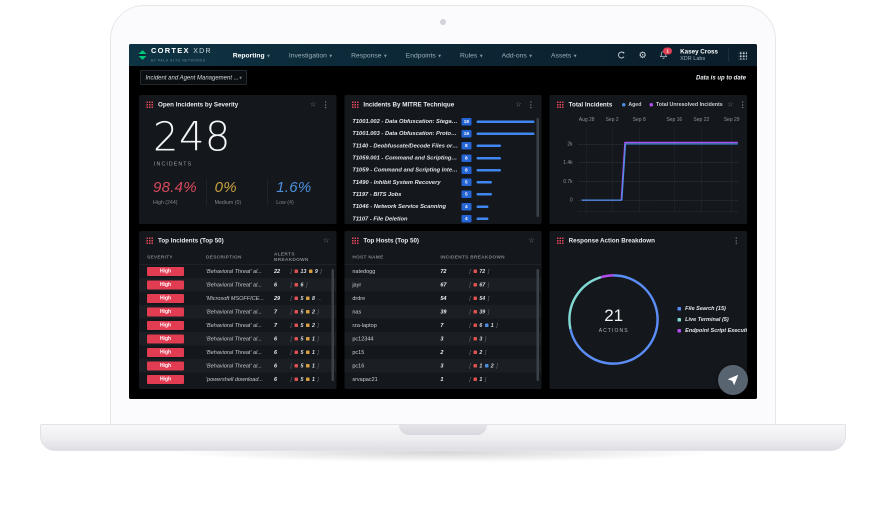 This screenshot has height=512, width=886. Describe the element at coordinates (442, 218) in the screenshot. I see `mitre-row: T1107 - File Deletion 4` at that location.